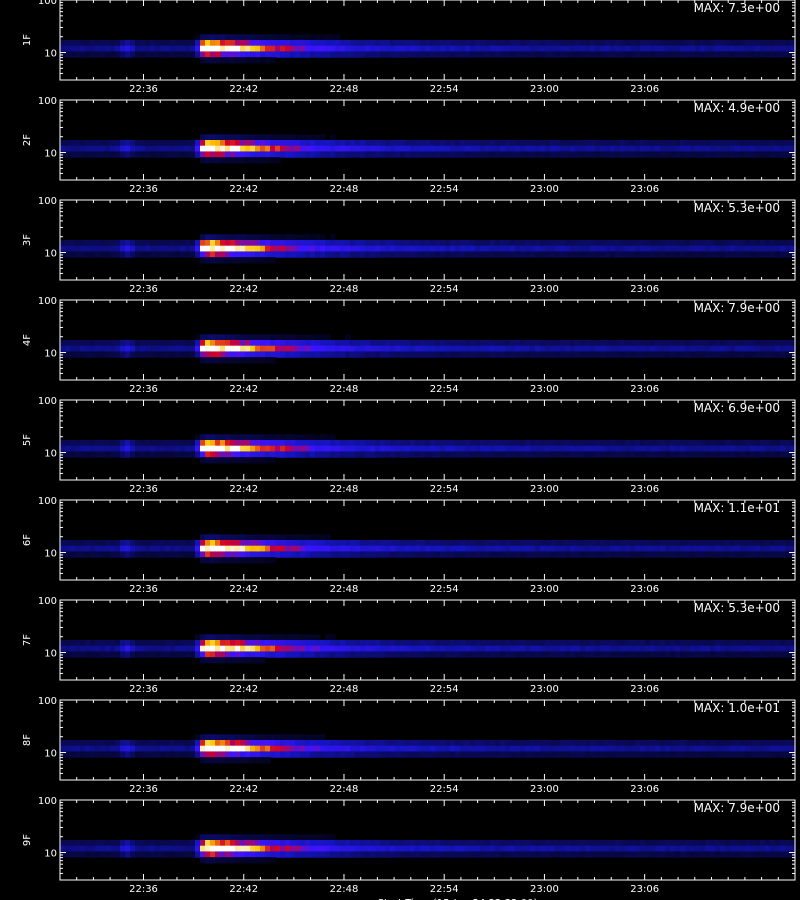  I want to click on panel-label: 8F, so click(27, 740).